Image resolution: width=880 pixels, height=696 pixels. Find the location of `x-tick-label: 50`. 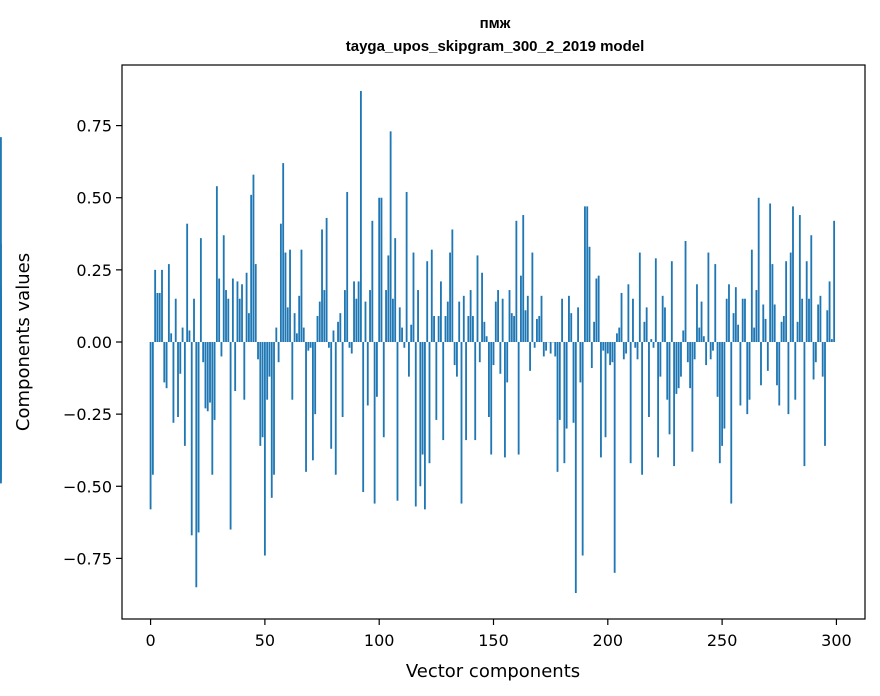

x-tick-label: 50 is located at coordinates (265, 640).